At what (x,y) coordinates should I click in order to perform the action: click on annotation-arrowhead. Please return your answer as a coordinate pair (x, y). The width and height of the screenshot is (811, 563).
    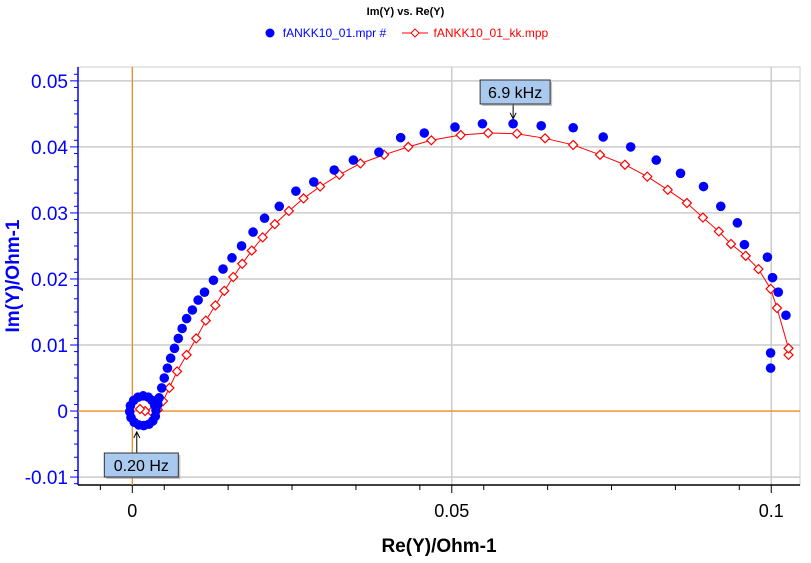
    Looking at the image, I should click on (513, 116).